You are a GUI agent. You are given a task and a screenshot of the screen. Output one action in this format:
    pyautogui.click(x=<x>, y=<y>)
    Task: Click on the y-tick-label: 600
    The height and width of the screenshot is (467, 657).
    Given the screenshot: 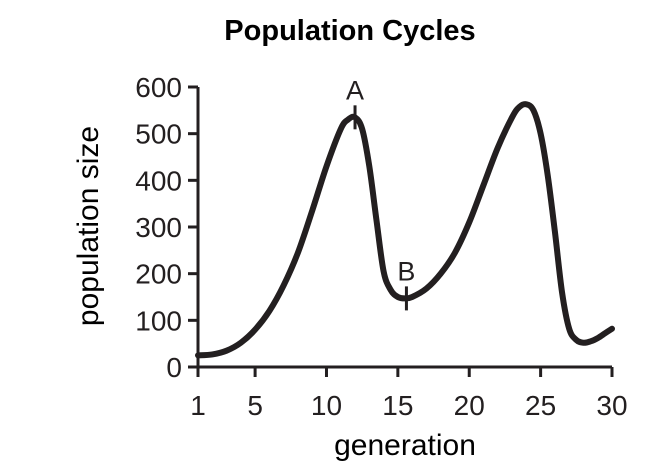 What is the action you would take?
    pyautogui.click(x=158, y=87)
    